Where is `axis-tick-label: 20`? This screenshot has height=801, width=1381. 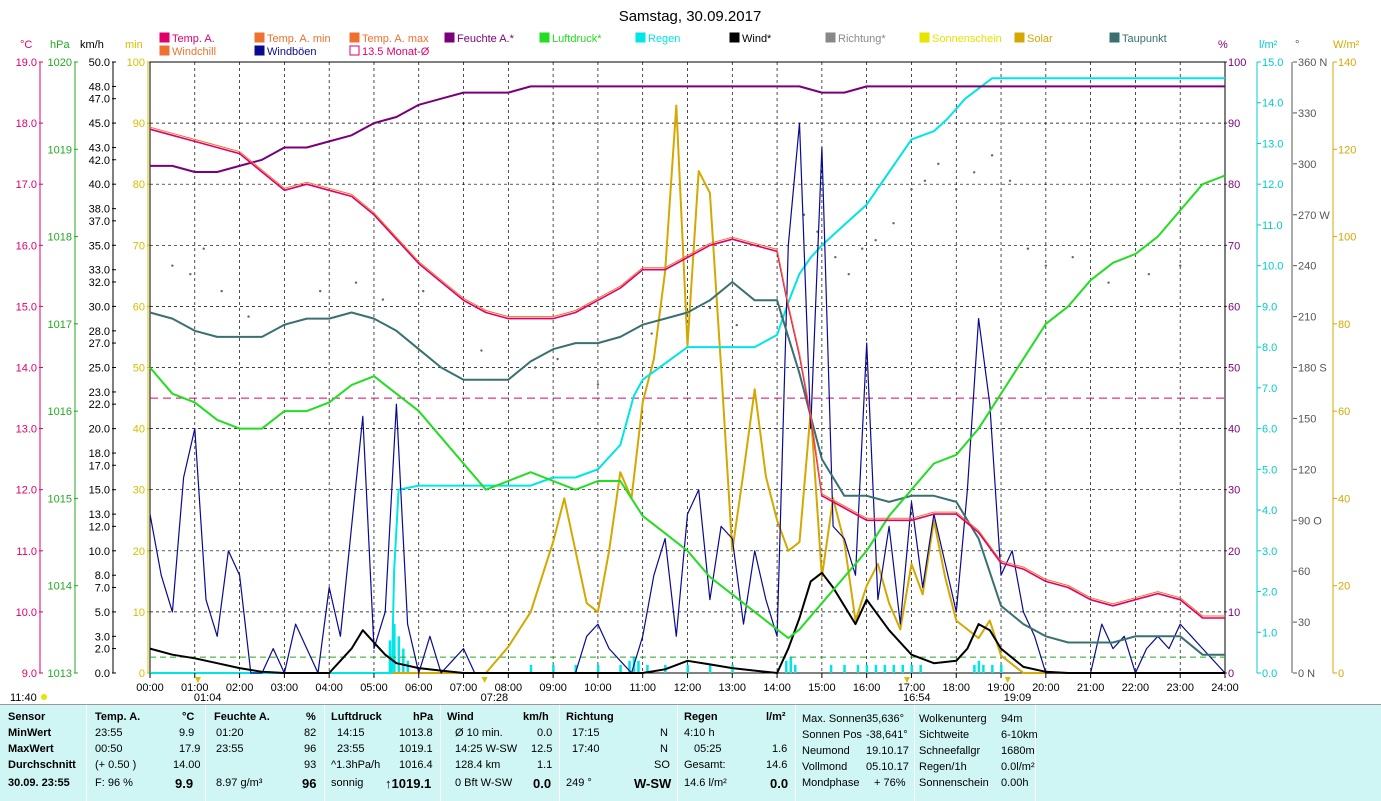
axis-tick-label: 20 is located at coordinates (1234, 552).